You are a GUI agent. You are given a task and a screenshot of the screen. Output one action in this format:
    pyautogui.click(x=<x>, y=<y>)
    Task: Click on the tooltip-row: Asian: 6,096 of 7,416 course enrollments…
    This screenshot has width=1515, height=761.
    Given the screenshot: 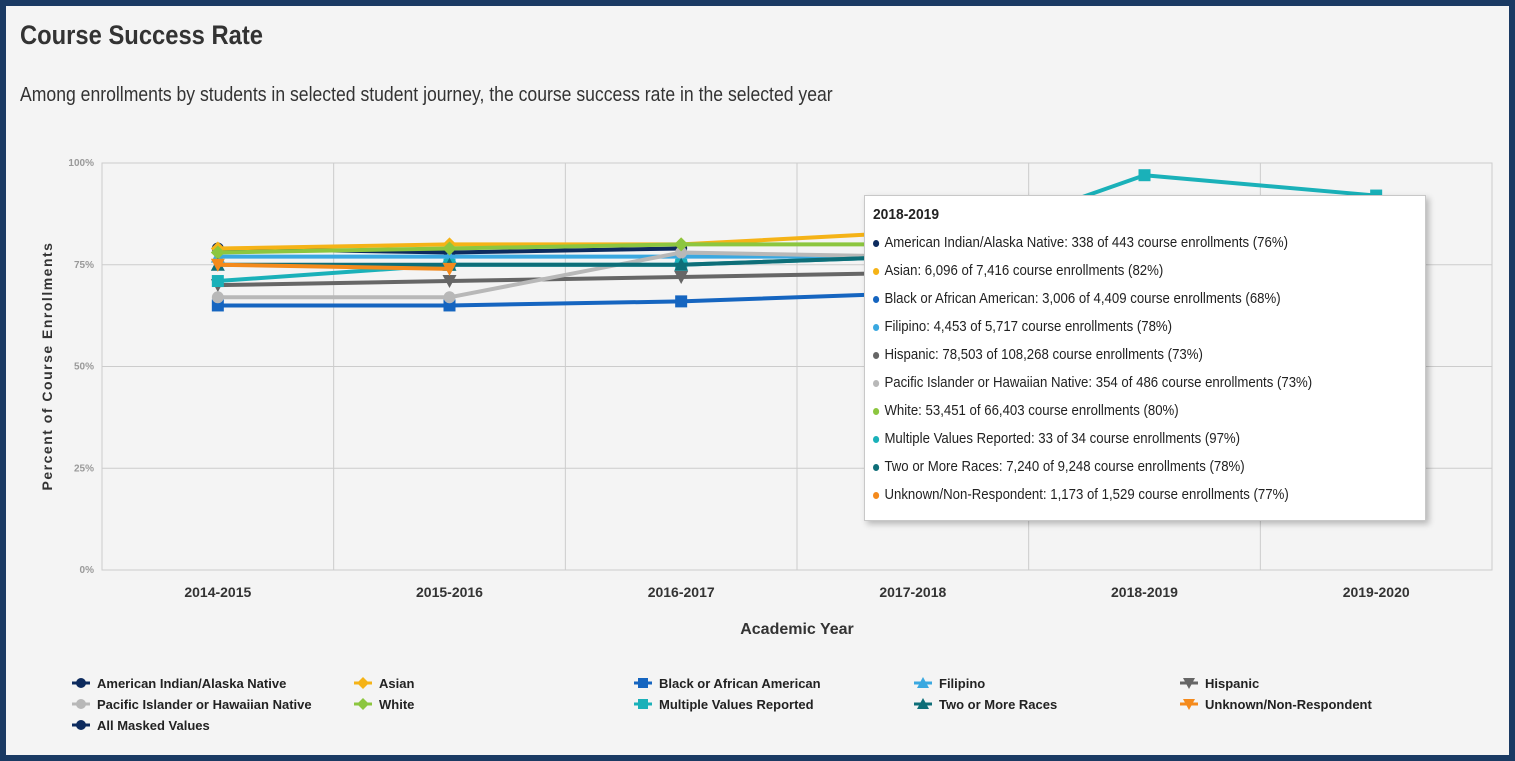 What is the action you would take?
    pyautogui.click(x=1112, y=271)
    